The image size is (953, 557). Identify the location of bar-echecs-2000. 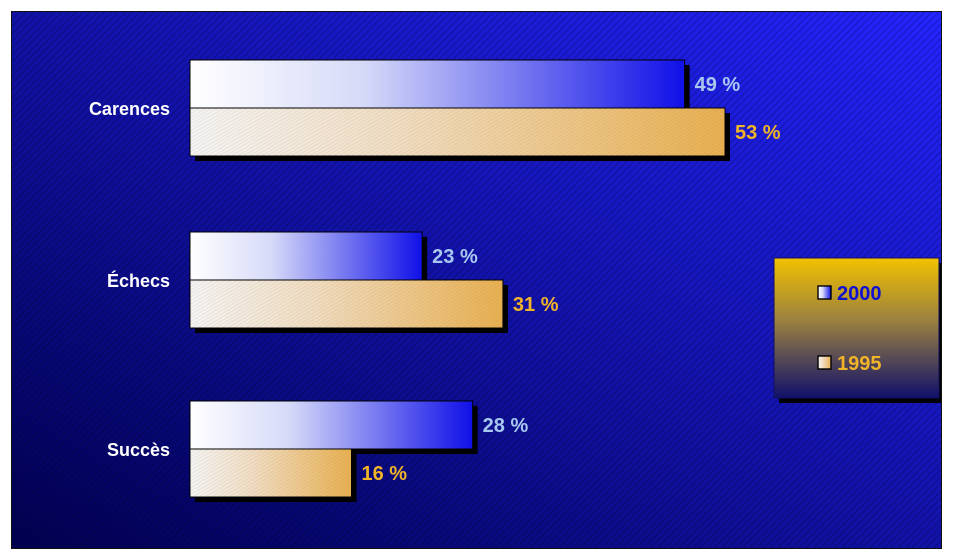
(306, 256).